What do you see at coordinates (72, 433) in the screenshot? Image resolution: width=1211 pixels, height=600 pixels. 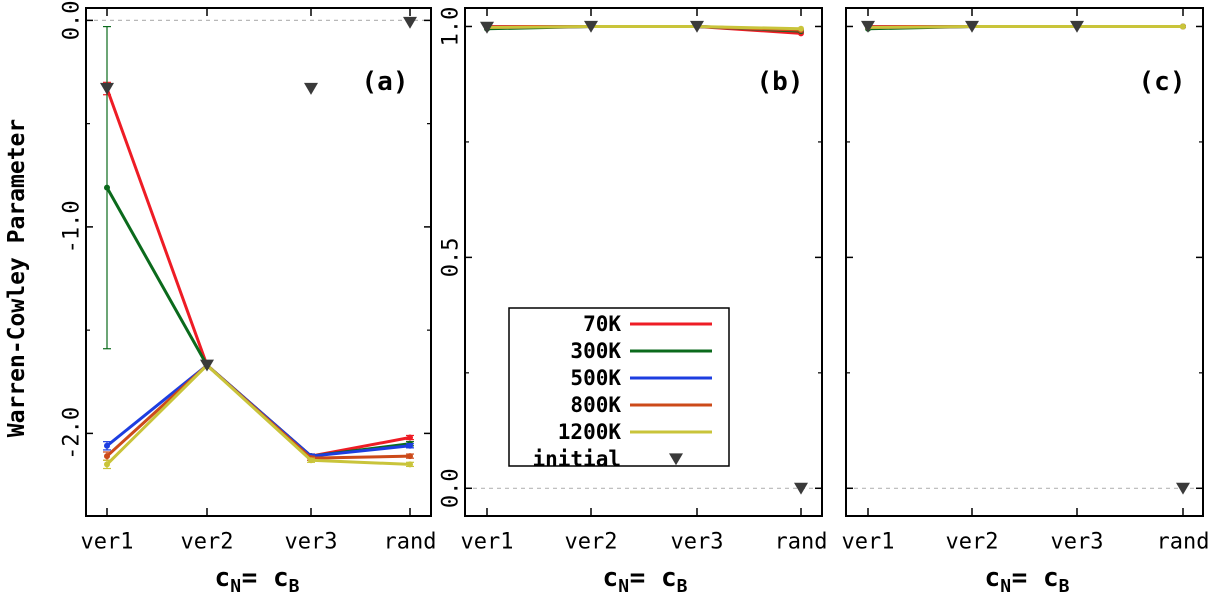 I see `y-tick-label: -2.0` at bounding box center [72, 433].